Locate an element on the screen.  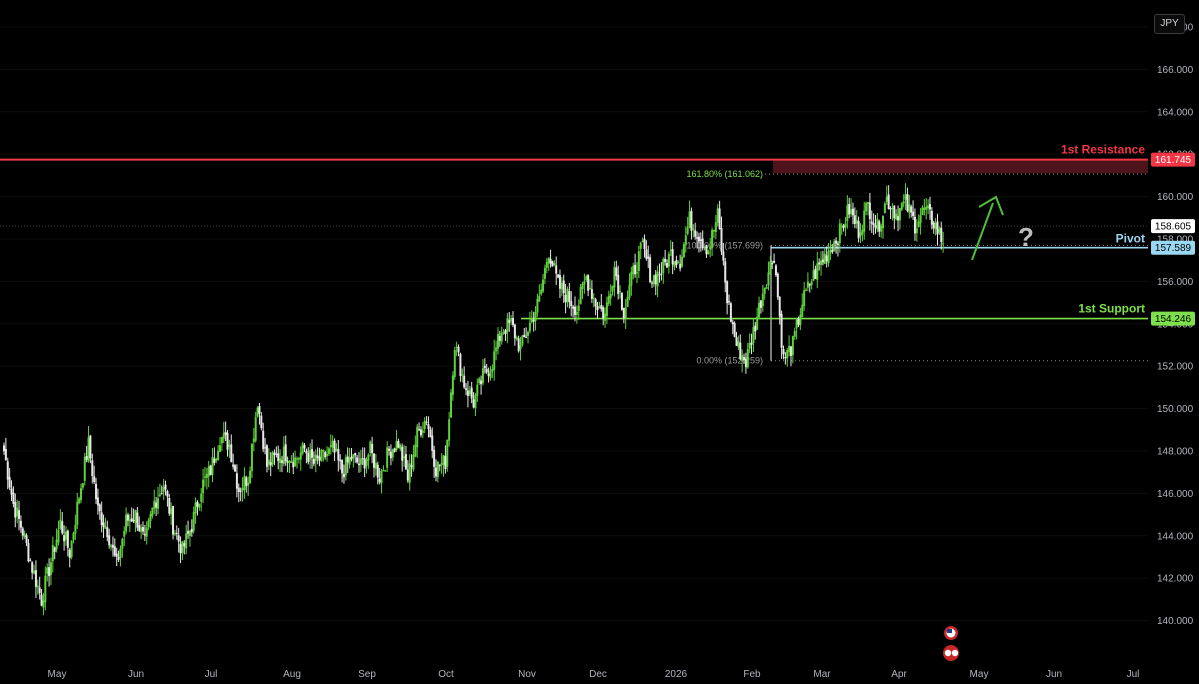
earnings-event-icon is located at coordinates (951, 653).